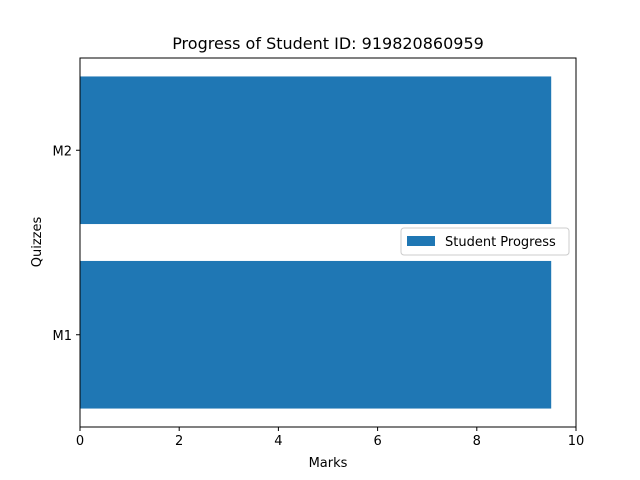 The width and height of the screenshot is (640, 480). Describe the element at coordinates (421, 241) in the screenshot. I see `legend-swatch` at that location.